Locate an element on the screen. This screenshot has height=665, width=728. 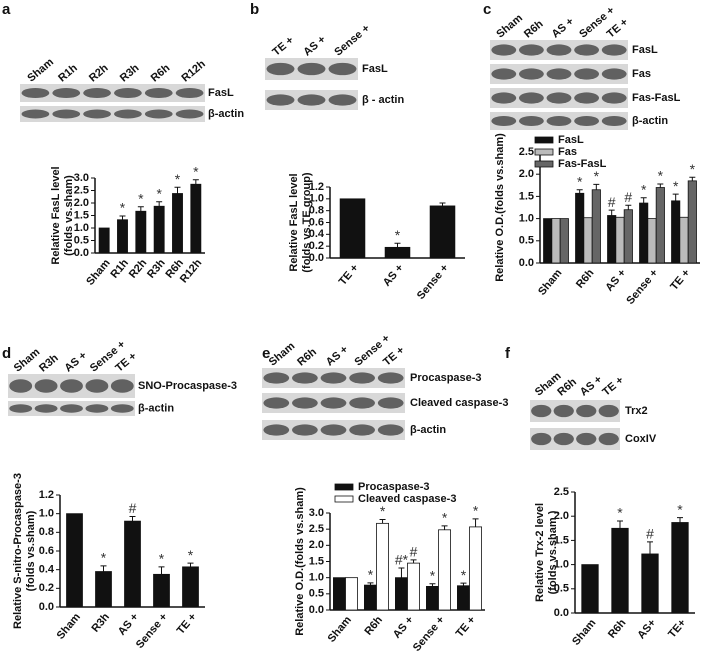
y-axis-label: (folds vs.TE group) is located at coordinates (307, 222).